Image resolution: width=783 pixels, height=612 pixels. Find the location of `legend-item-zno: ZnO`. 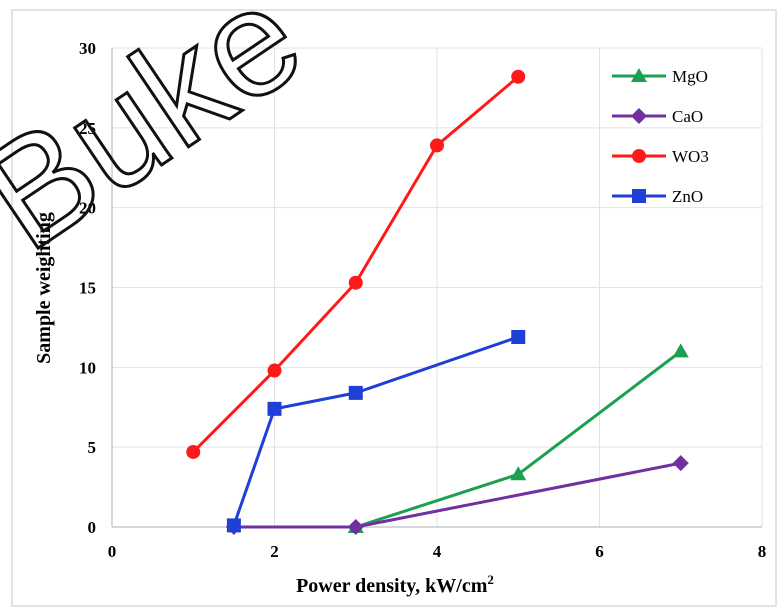

legend-item-zno: ZnO is located at coordinates (657, 196).